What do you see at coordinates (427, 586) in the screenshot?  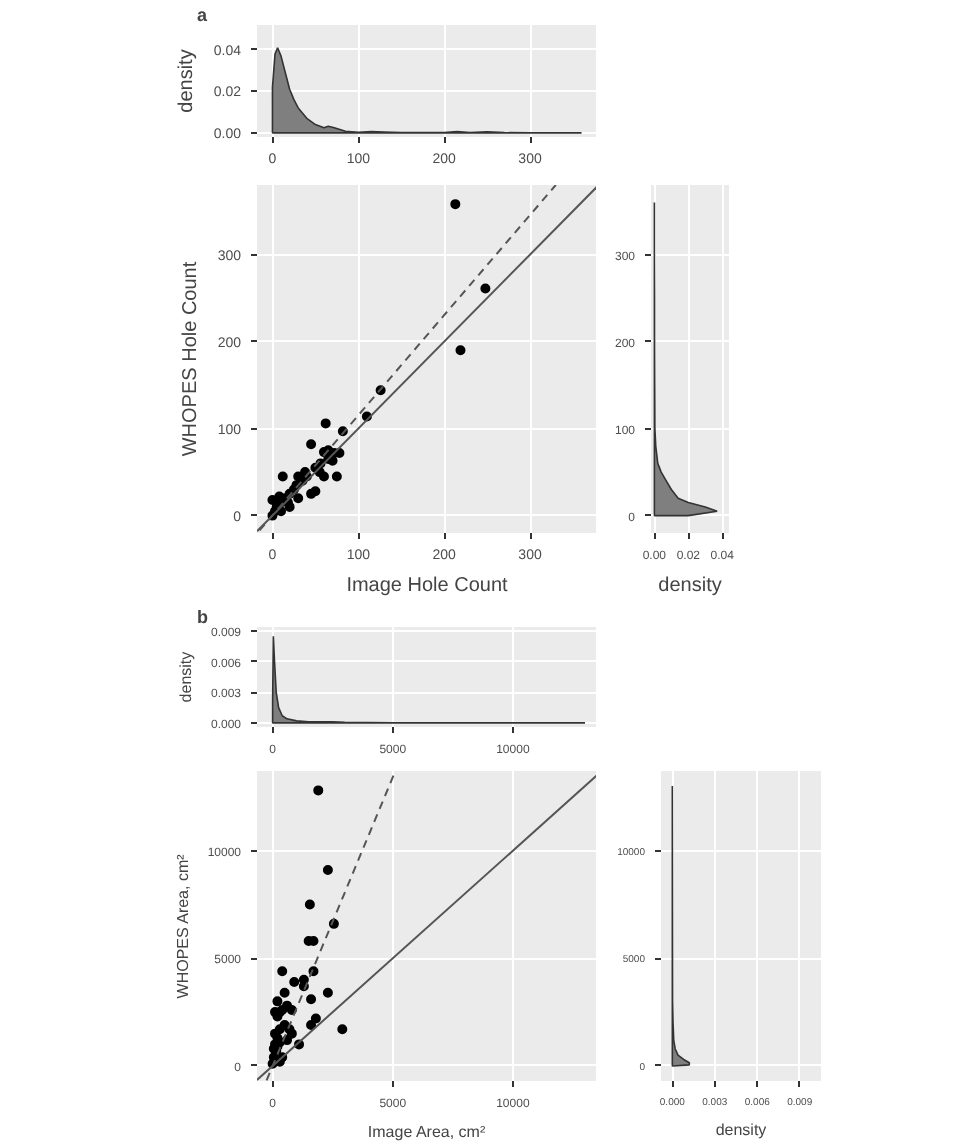 I see `x-axis-title: Image Hole Count` at bounding box center [427, 586].